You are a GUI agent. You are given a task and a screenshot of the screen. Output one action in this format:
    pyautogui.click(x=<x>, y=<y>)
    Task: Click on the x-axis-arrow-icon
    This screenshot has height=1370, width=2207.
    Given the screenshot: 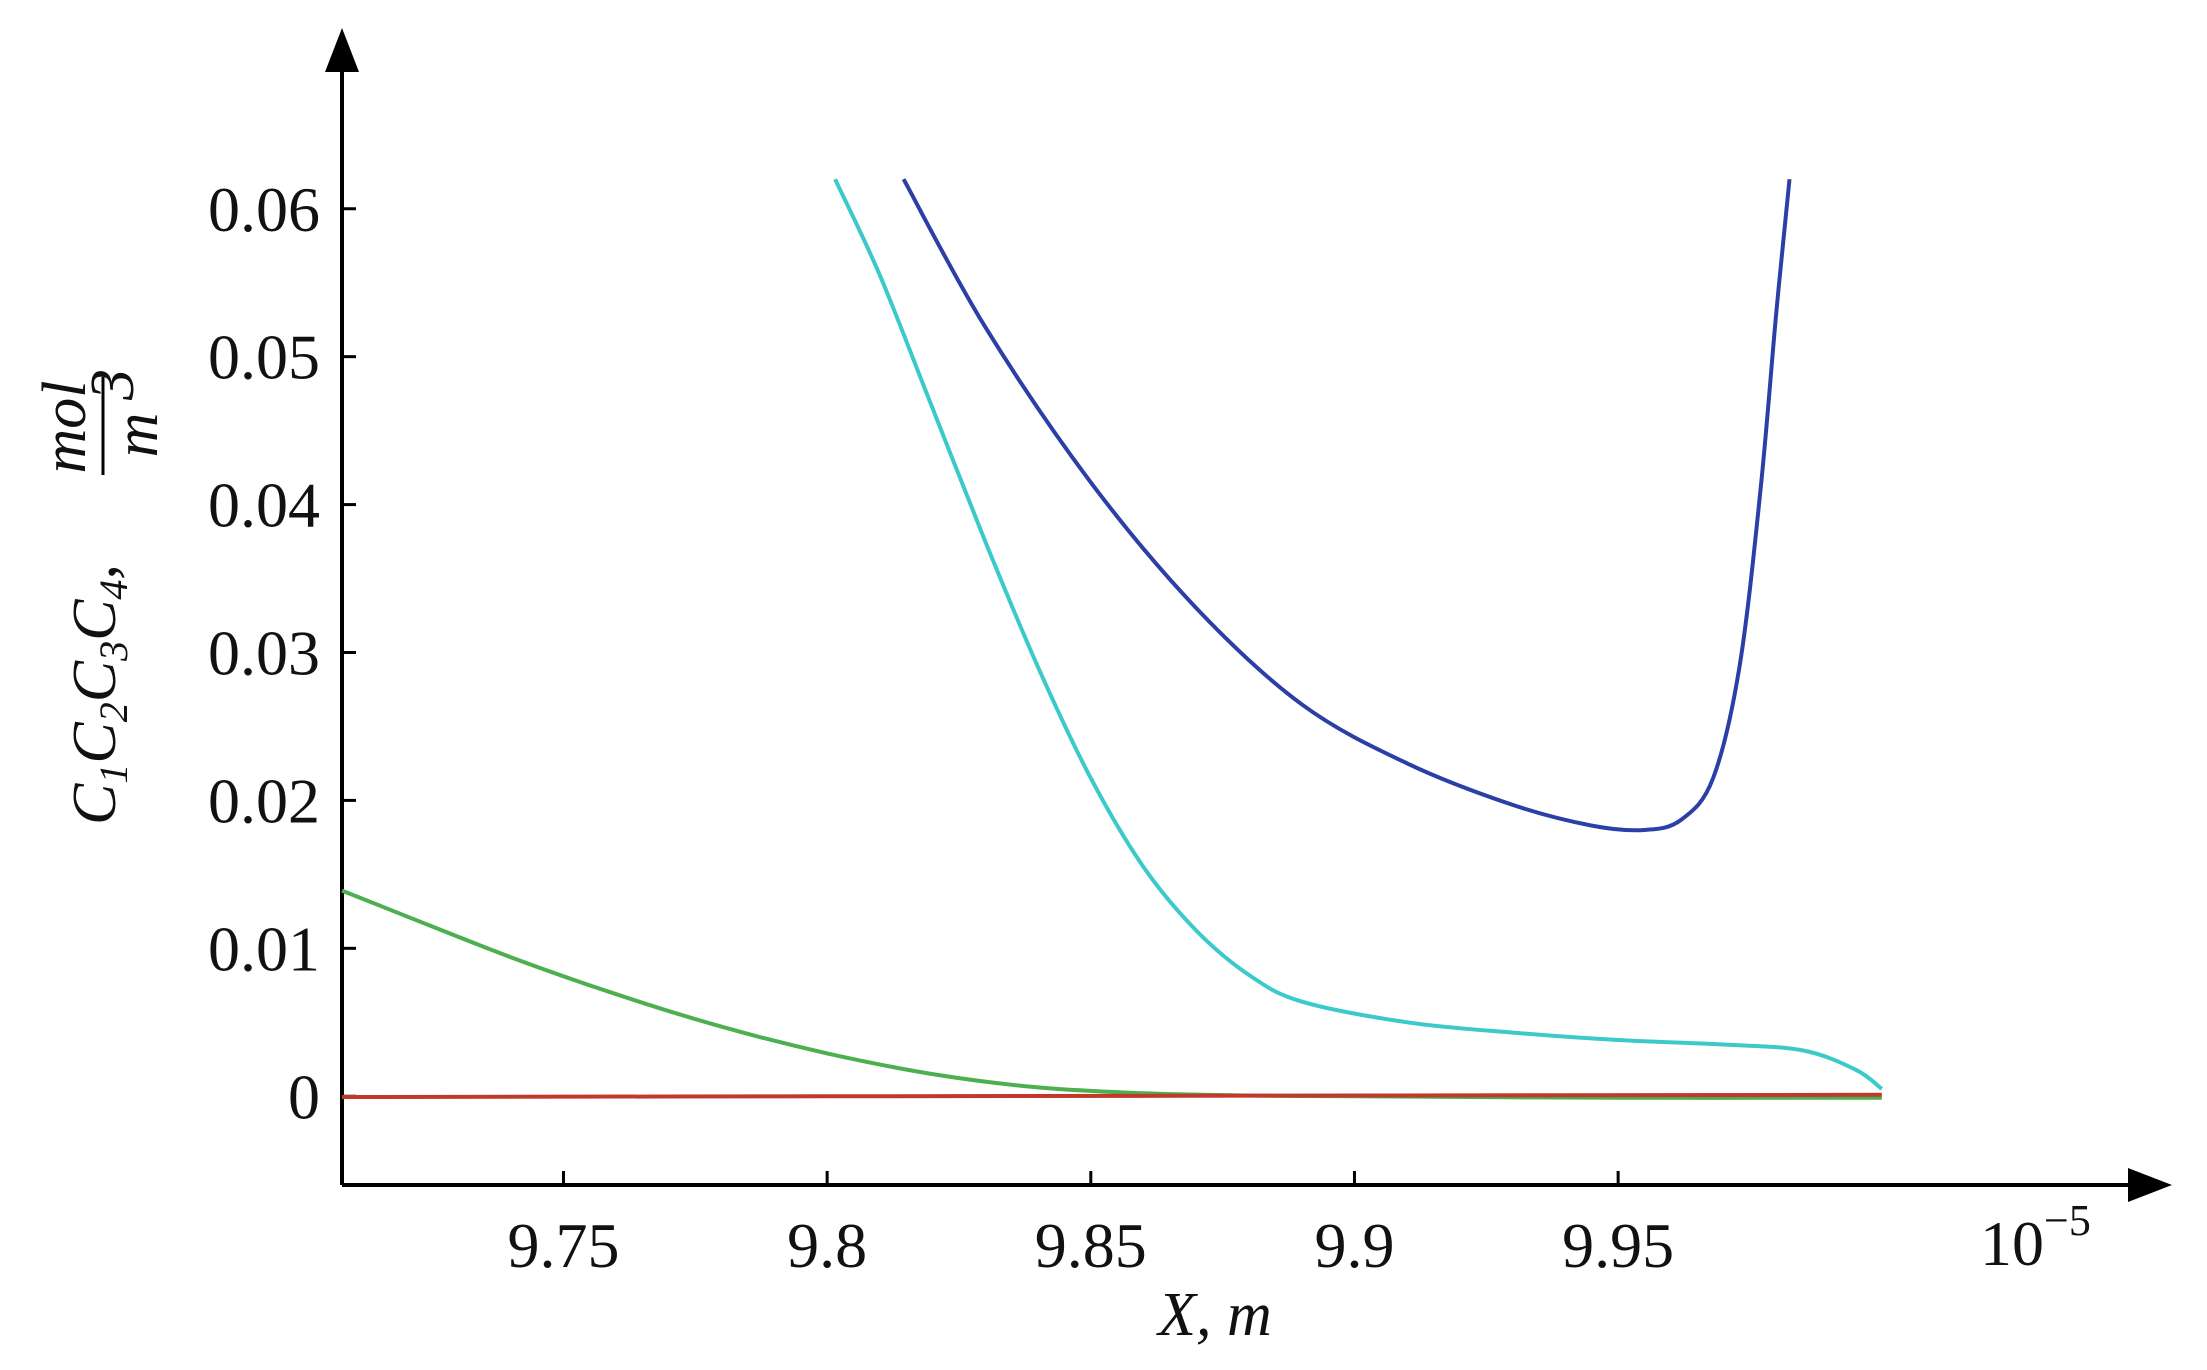 What is the action you would take?
    pyautogui.click(x=2150, y=1185)
    